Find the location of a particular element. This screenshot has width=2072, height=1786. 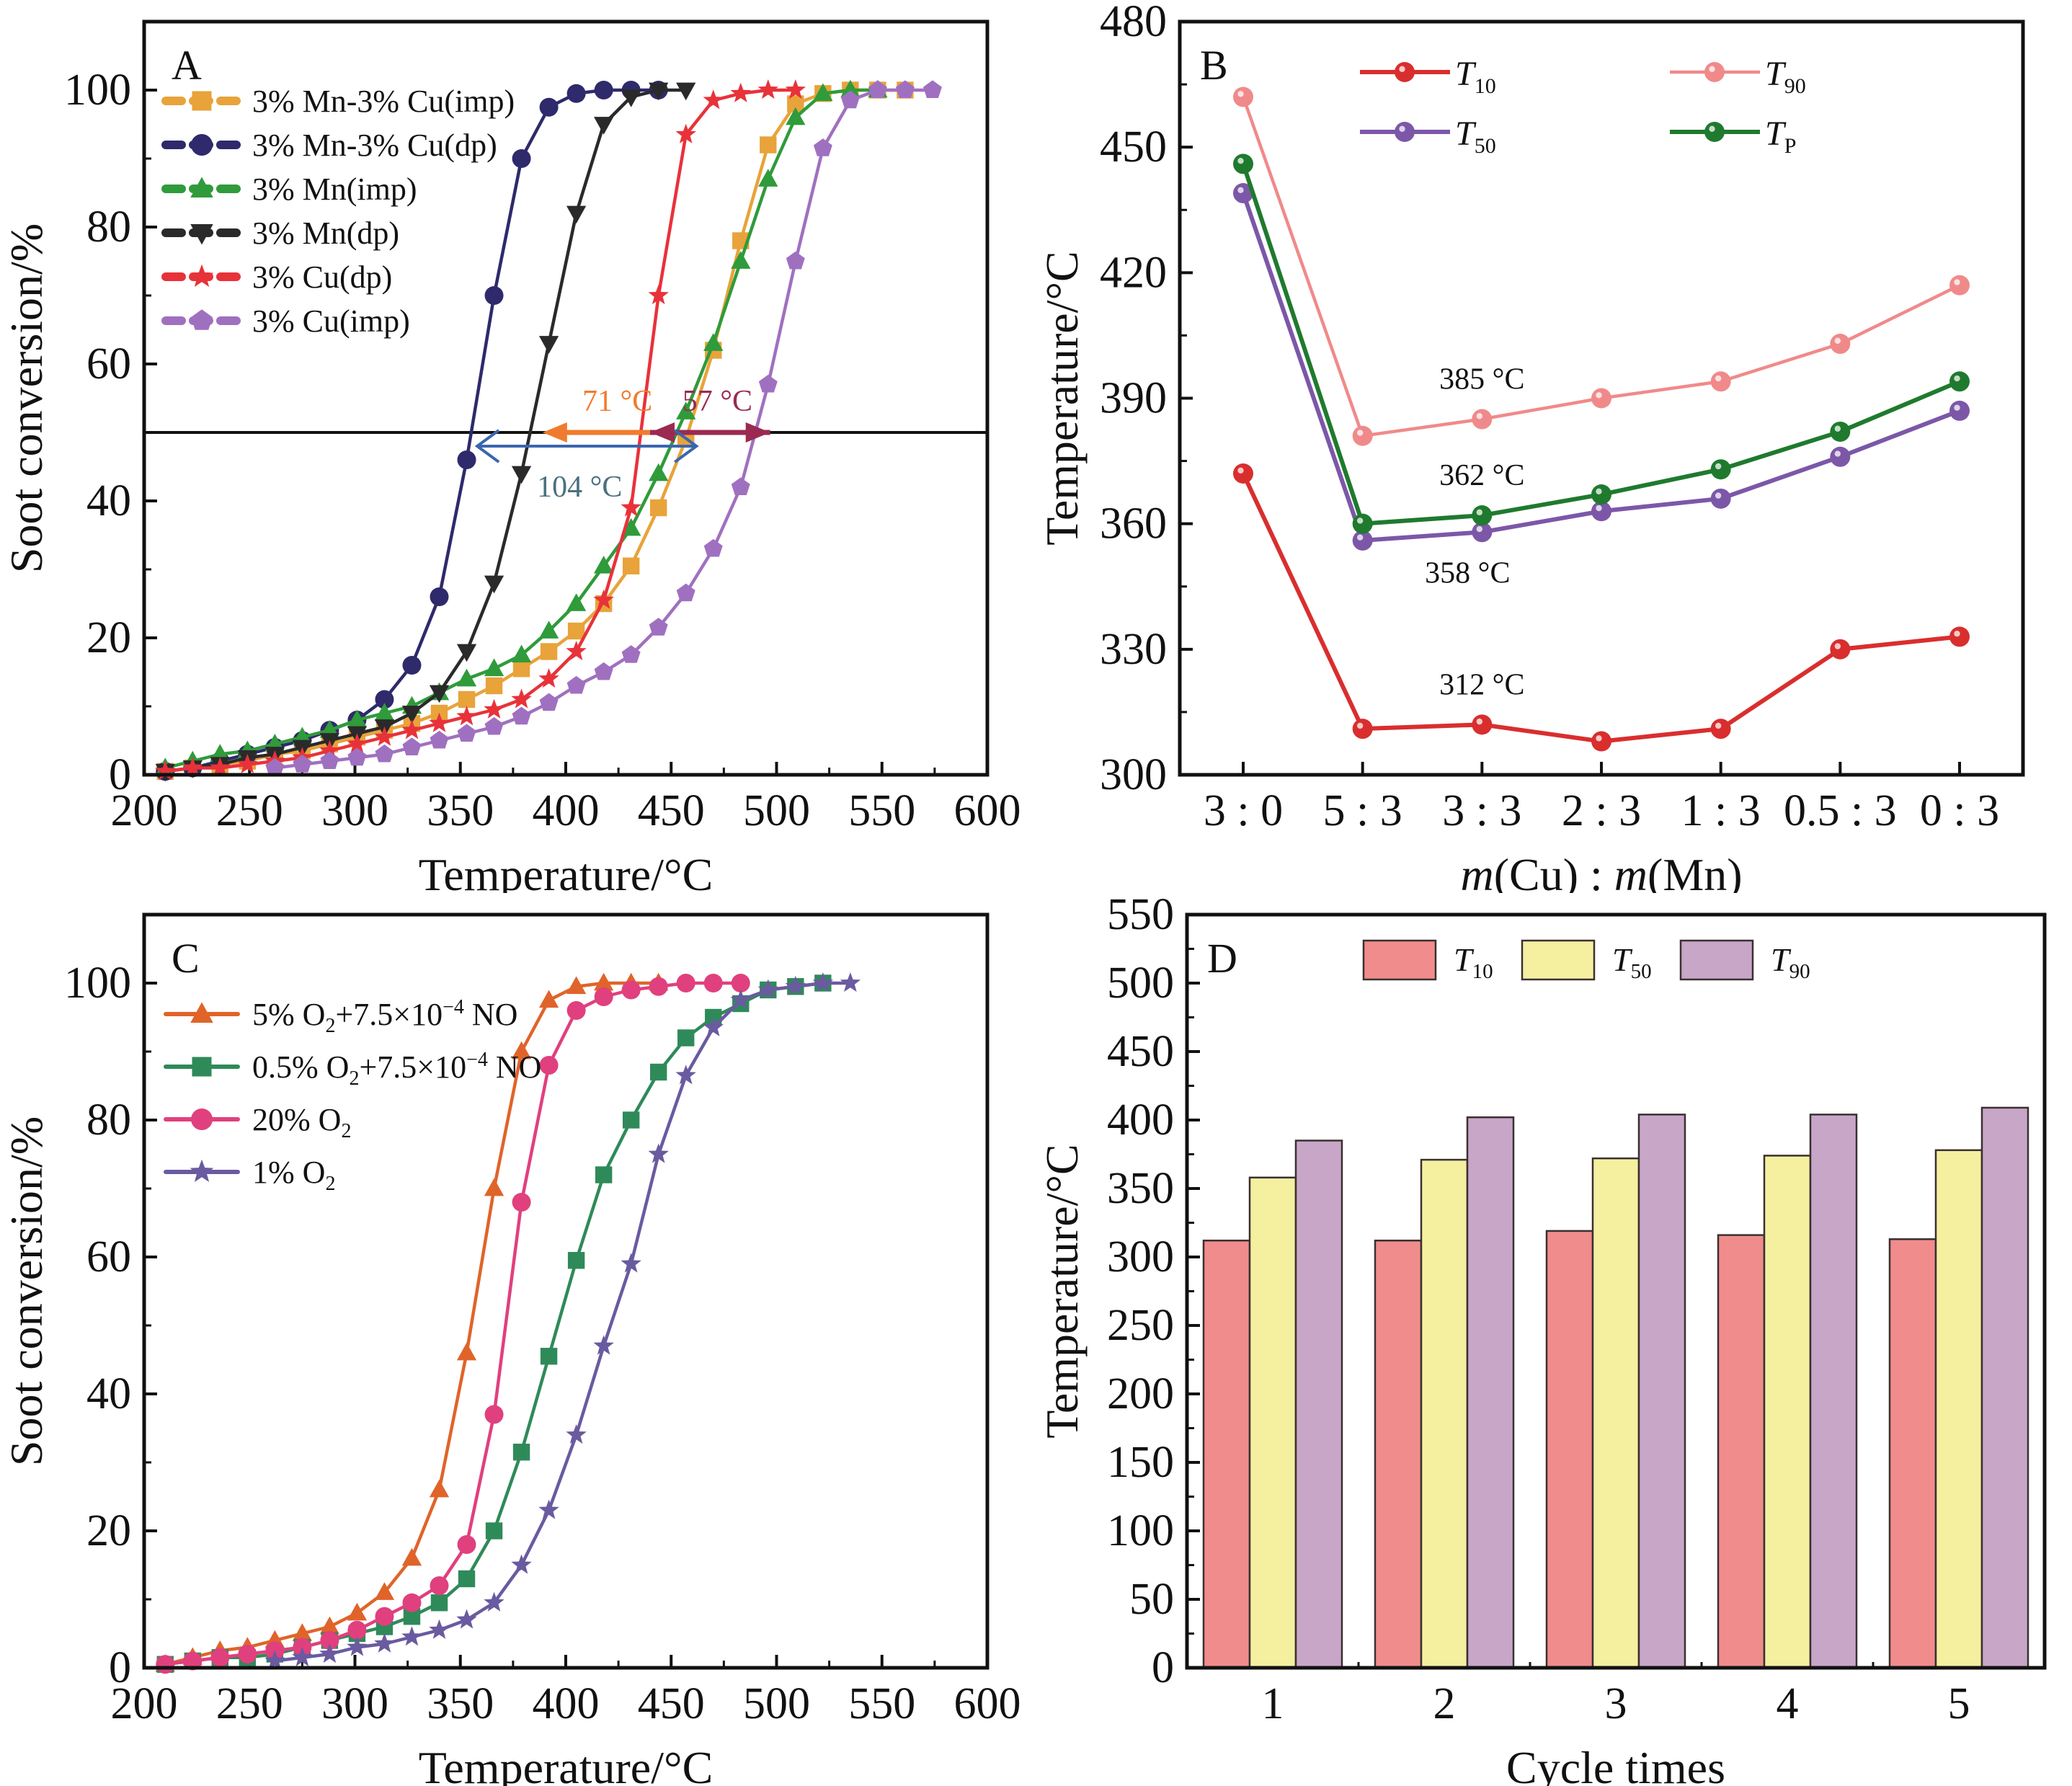

bar-t90 is located at coordinates (1490, 1392).